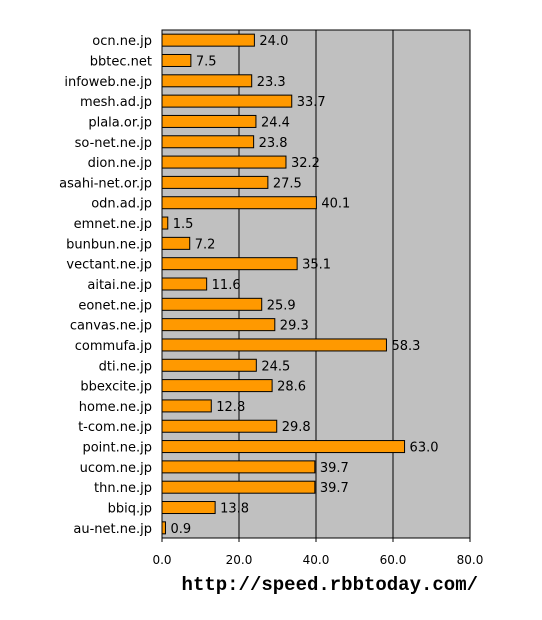 This screenshot has width=542, height=620. Describe the element at coordinates (273, 143) in the screenshot. I see `data-label: 23.8` at that location.